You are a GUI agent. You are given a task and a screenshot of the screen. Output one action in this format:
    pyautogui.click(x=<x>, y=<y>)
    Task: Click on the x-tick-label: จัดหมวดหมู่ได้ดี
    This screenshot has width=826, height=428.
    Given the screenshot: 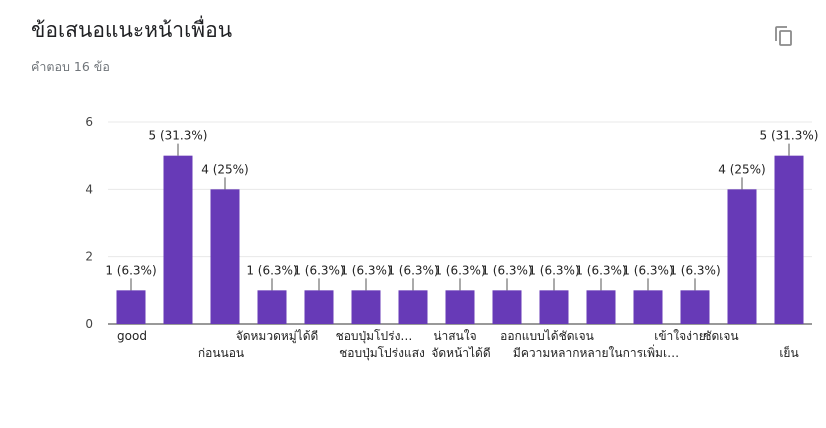 What is the action you would take?
    pyautogui.click(x=277, y=336)
    